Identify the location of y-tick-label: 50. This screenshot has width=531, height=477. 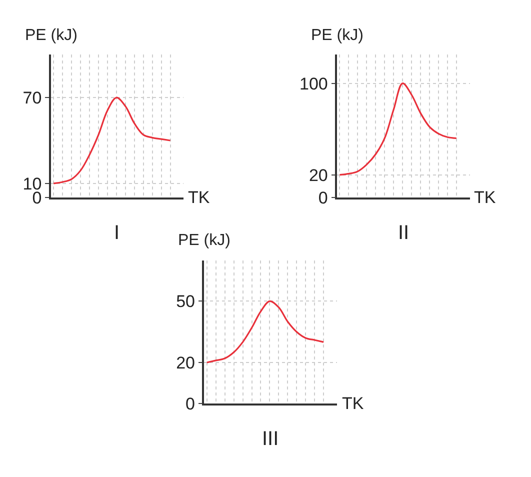
(186, 302).